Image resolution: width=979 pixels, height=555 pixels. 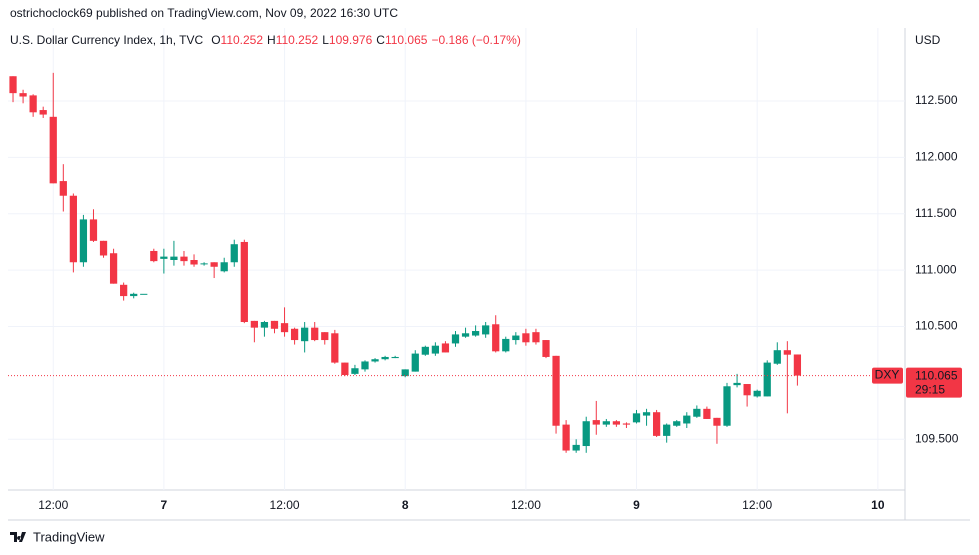 What do you see at coordinates (936, 376) in the screenshot?
I see `price-tag-value: 110.065` at bounding box center [936, 376].